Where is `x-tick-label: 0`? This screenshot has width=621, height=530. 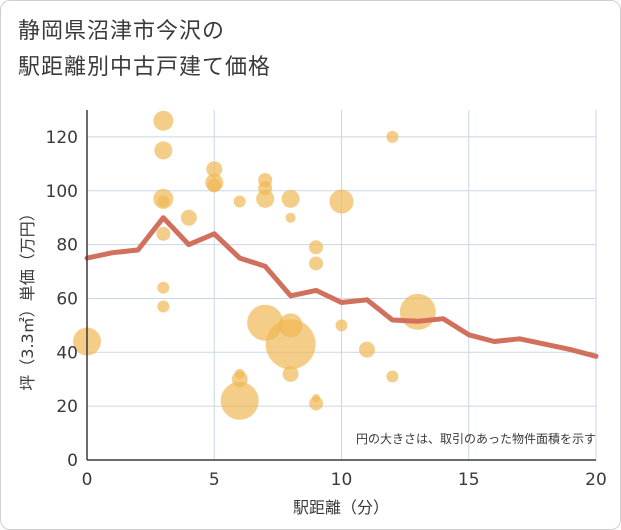
x-tick-label: 0 is located at coordinates (87, 480).